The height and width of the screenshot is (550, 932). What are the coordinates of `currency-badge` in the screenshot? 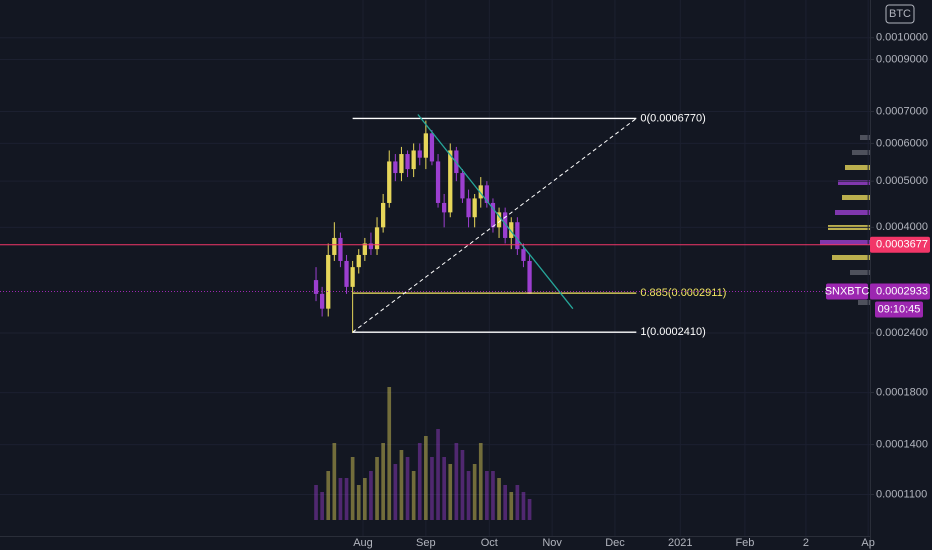 It's located at (900, 14).